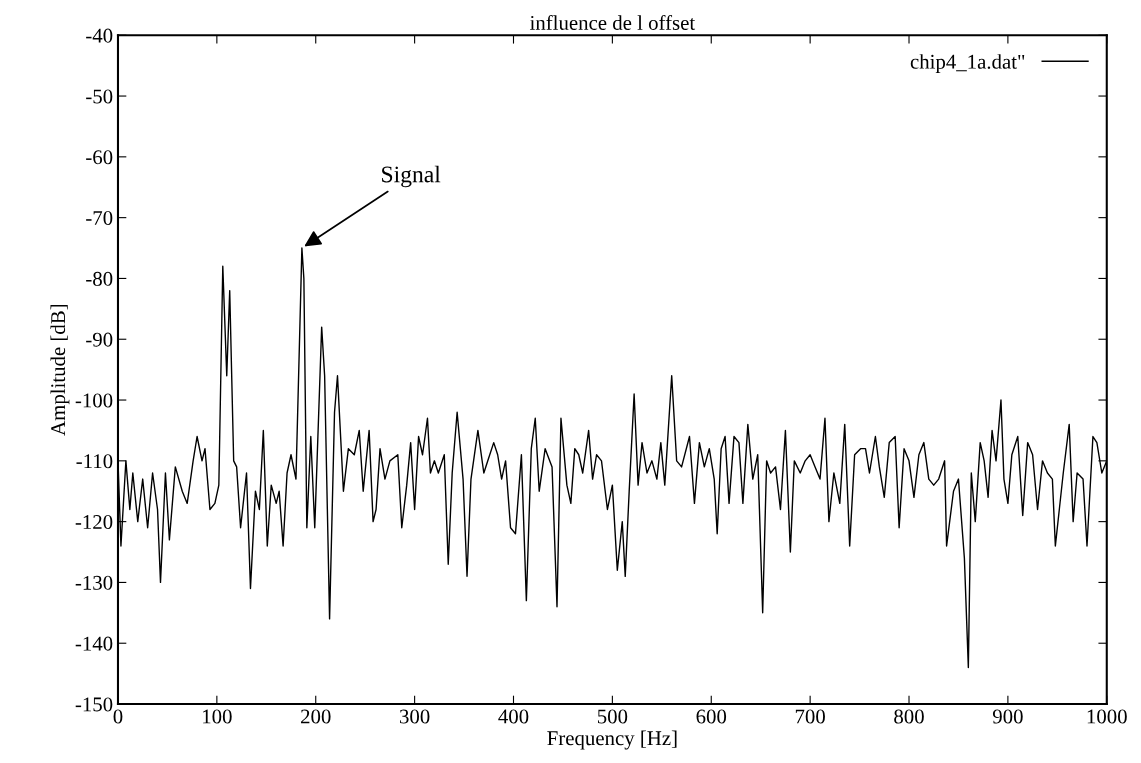  Describe the element at coordinates (612, 740) in the screenshot. I see `x-axis-title: Frequency [Hz]` at that location.